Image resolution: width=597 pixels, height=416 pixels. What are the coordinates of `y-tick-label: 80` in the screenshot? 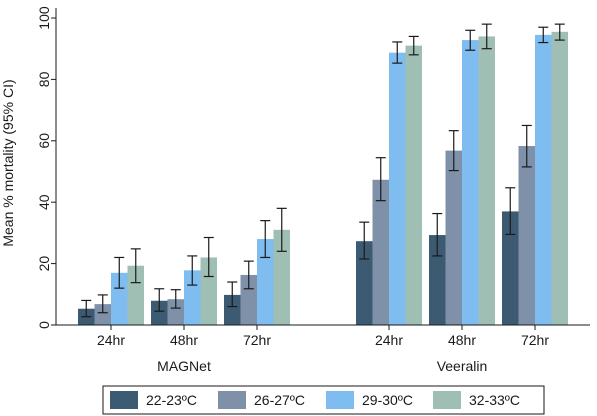 It's located at (44, 79).